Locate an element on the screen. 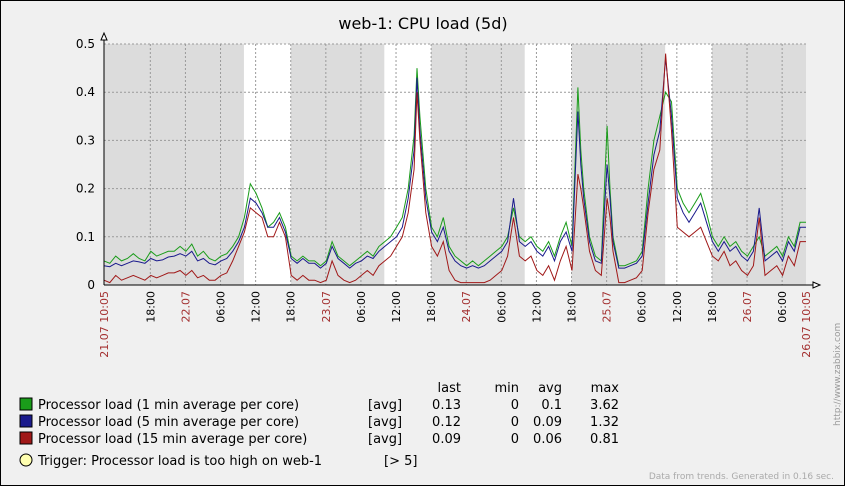  y-tick-label: 0.1 is located at coordinates (85, 237).